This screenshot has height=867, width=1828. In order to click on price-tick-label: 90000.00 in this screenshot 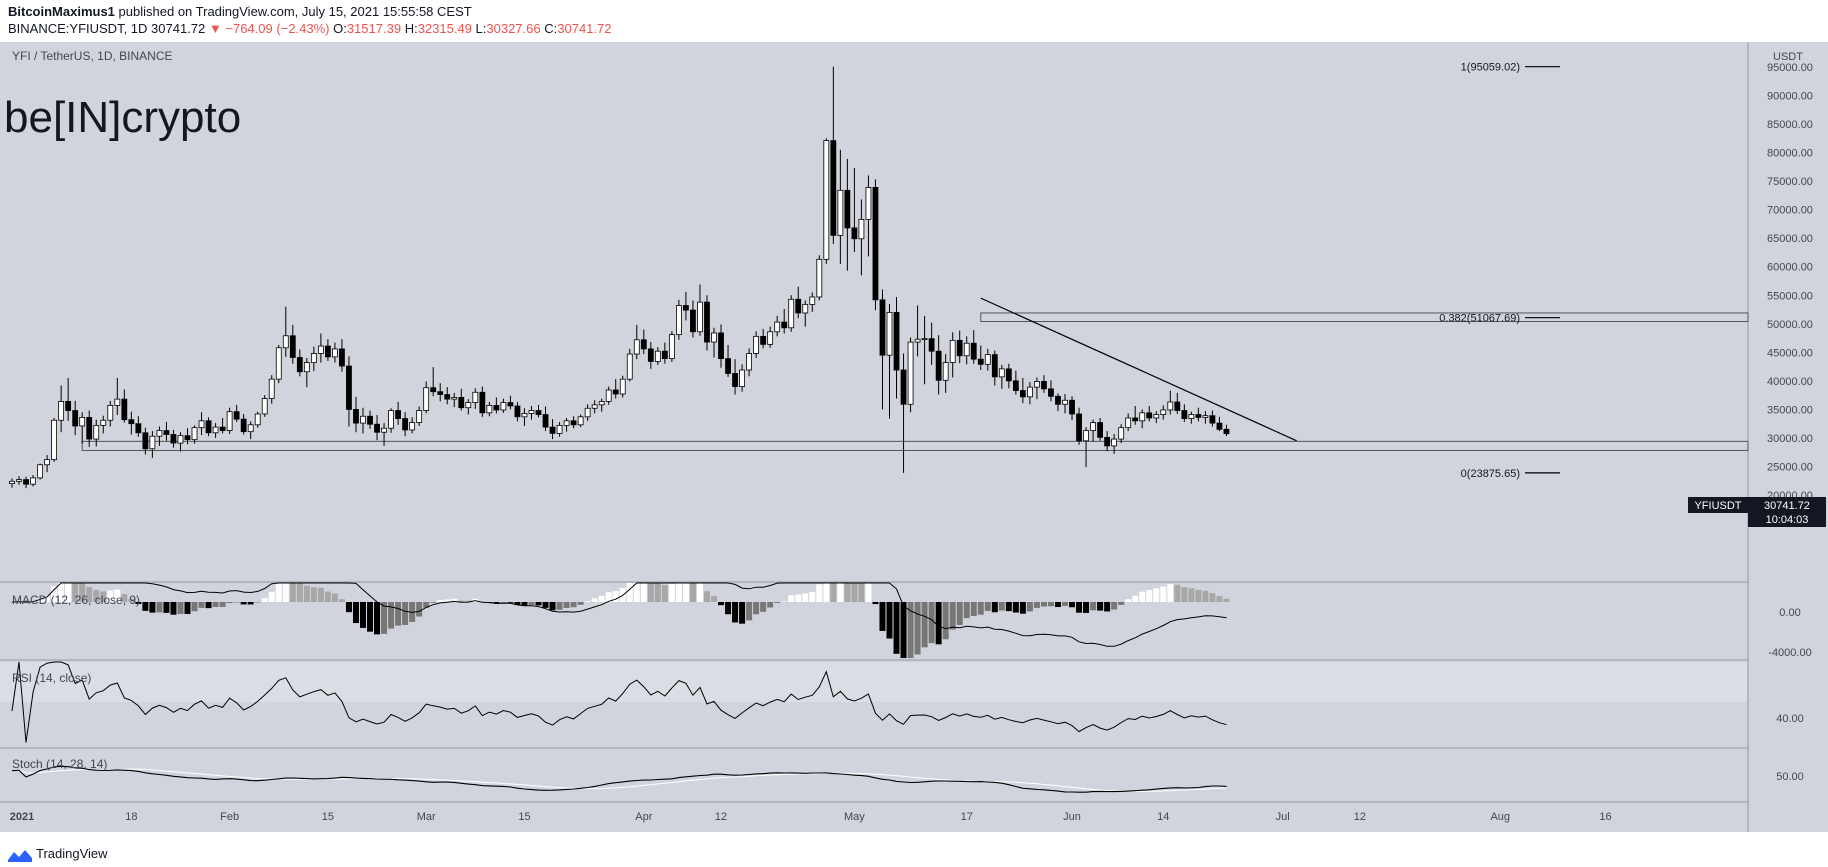, I will do `click(1790, 97)`.